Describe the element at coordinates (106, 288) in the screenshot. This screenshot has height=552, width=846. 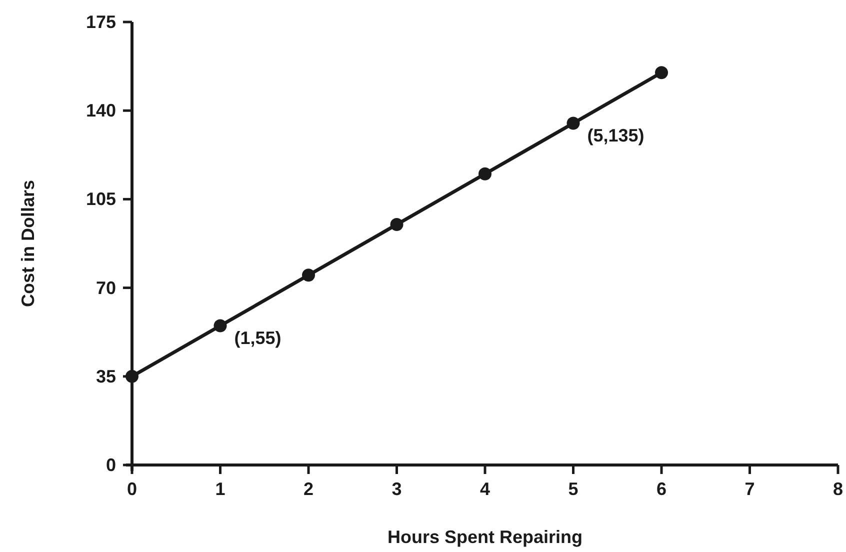
I see `y-tick-label: 70` at that location.